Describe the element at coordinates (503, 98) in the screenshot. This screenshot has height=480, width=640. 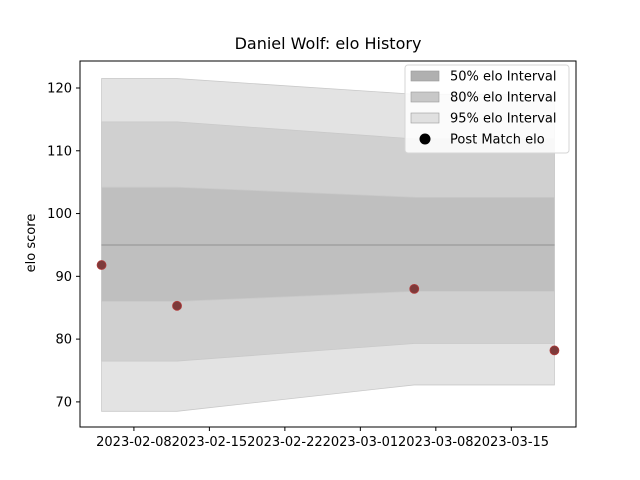
I see `legend-label: 80% elo Interval` at that location.